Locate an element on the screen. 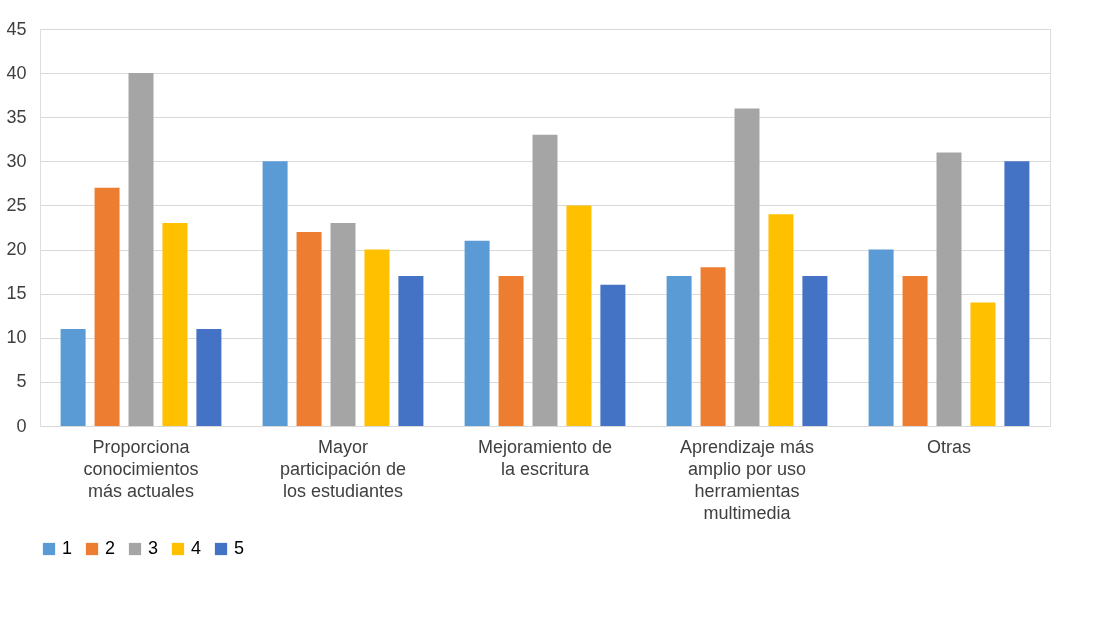 The height and width of the screenshot is (628, 1099). x-tick-label: Aprendizaje más amplio por uso herramientas multimedia is located at coordinates (747, 479).